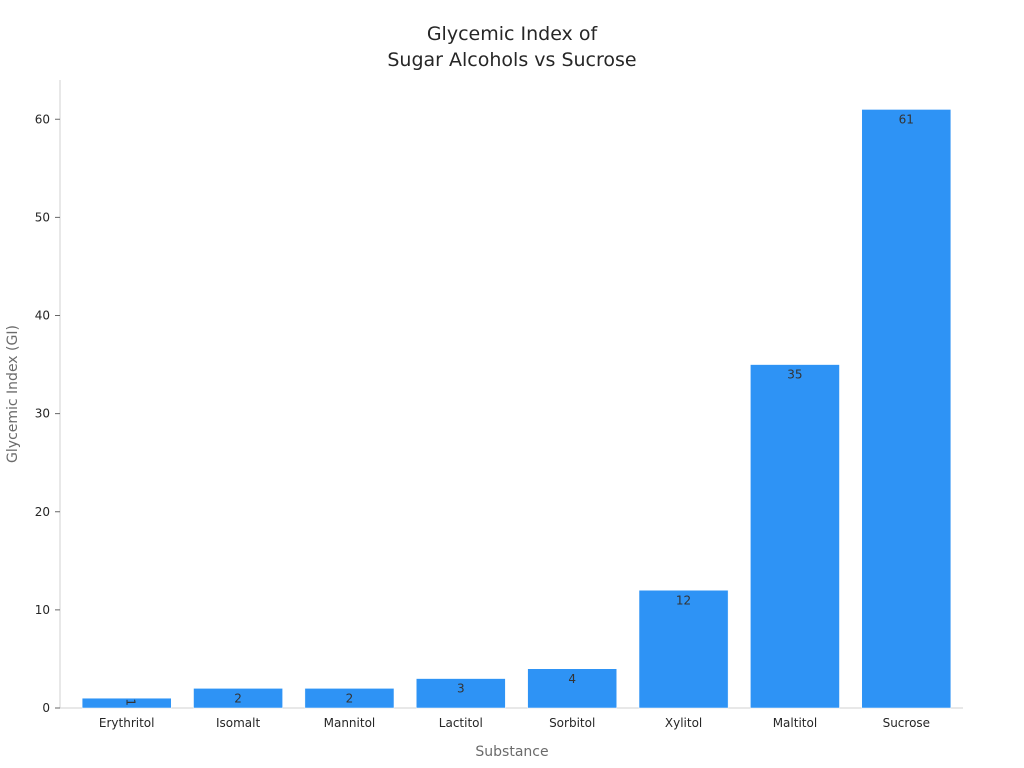 The image size is (1024, 768). I want to click on chart-title-line-2: Sugar Alcohols vs Sucrose, so click(511, 60).